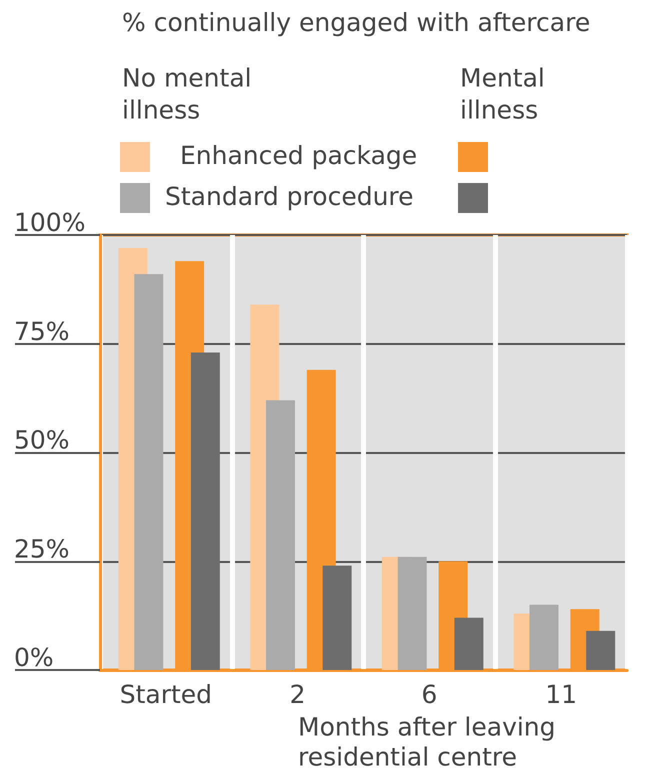  What do you see at coordinates (561, 694) in the screenshot?
I see `x-tick-label: 11` at bounding box center [561, 694].